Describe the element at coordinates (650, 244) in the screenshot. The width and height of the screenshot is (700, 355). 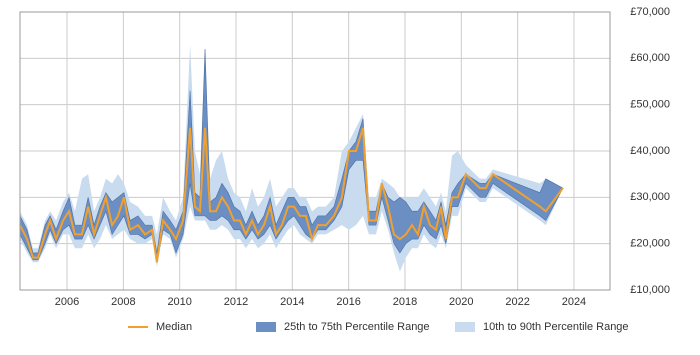
I see `y-tick-label: £20,000` at that location.